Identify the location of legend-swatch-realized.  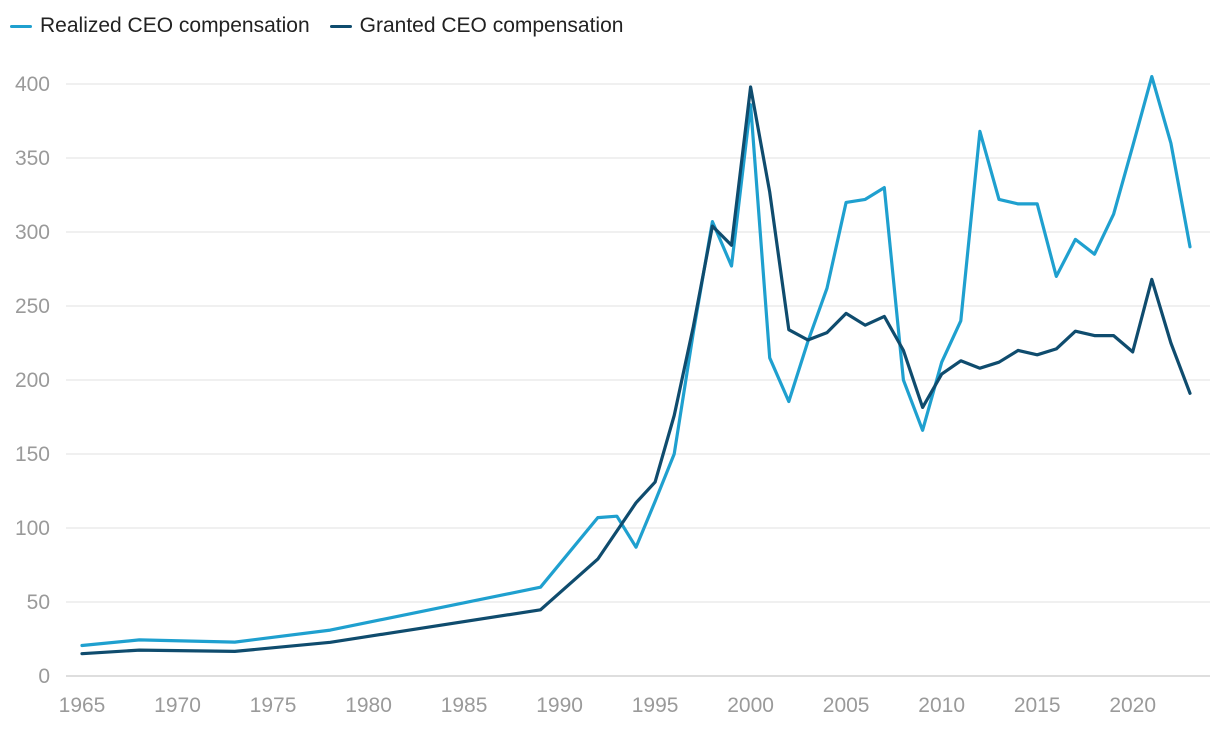
(21, 26).